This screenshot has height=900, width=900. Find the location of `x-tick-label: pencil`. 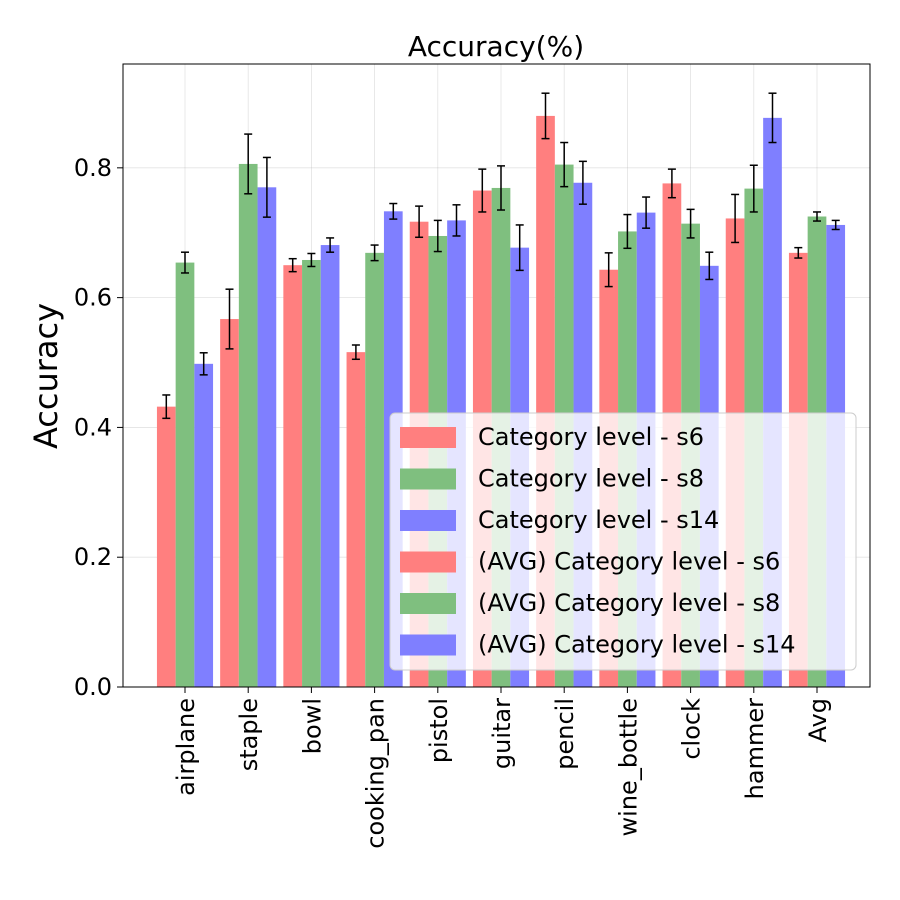

x-tick-label: pencil is located at coordinates (565, 734).